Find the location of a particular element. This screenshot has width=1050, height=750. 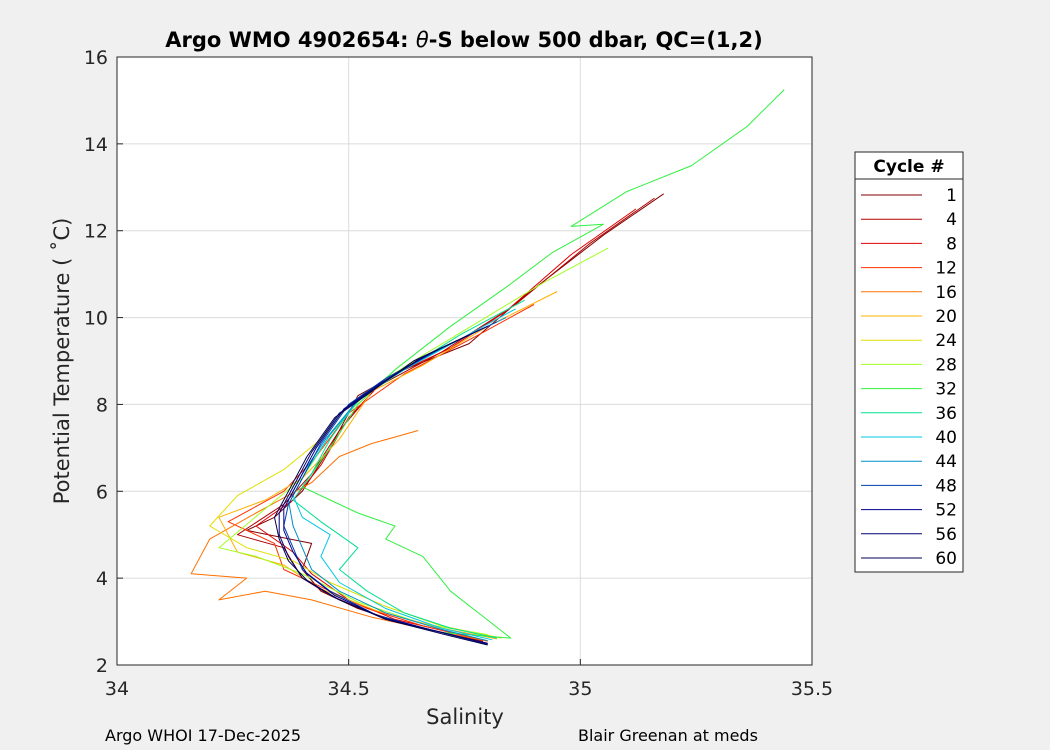

y-tick-label: 12 is located at coordinates (96, 232).